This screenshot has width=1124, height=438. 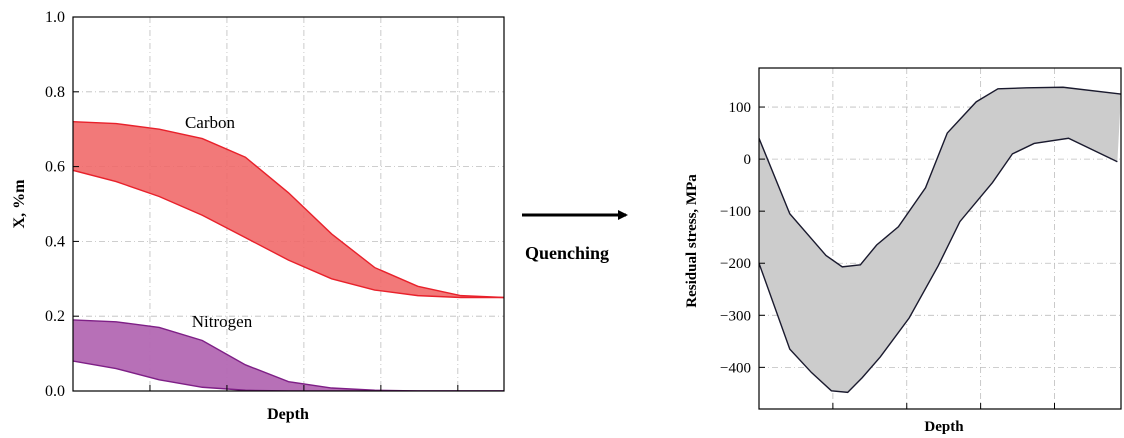 What do you see at coordinates (288, 414) in the screenshot?
I see `left-x-axis-title: Depth` at bounding box center [288, 414].